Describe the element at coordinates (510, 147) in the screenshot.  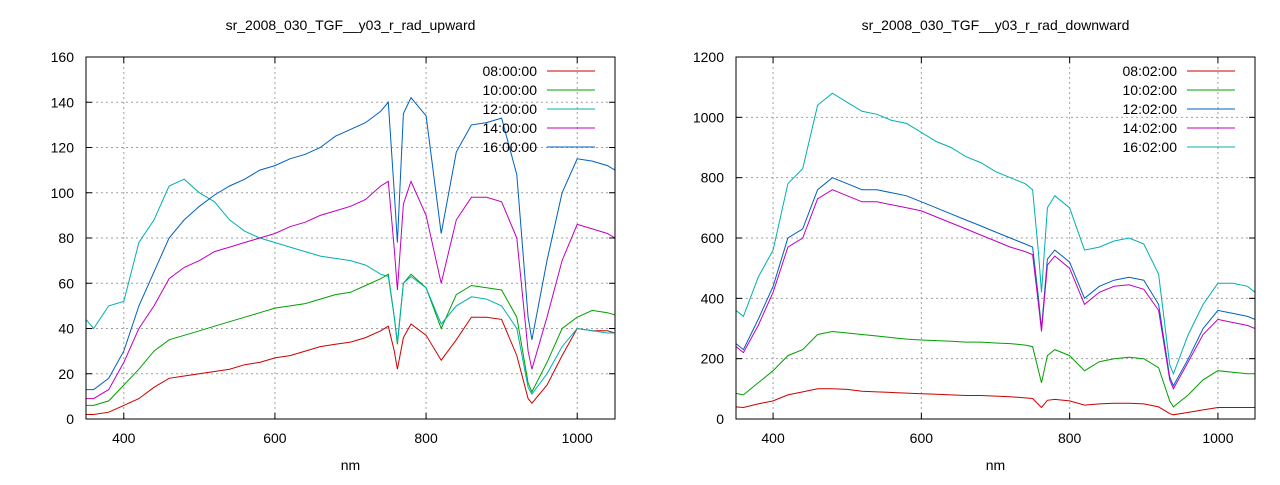
I see `legend-label: 16:00:00` at that location.